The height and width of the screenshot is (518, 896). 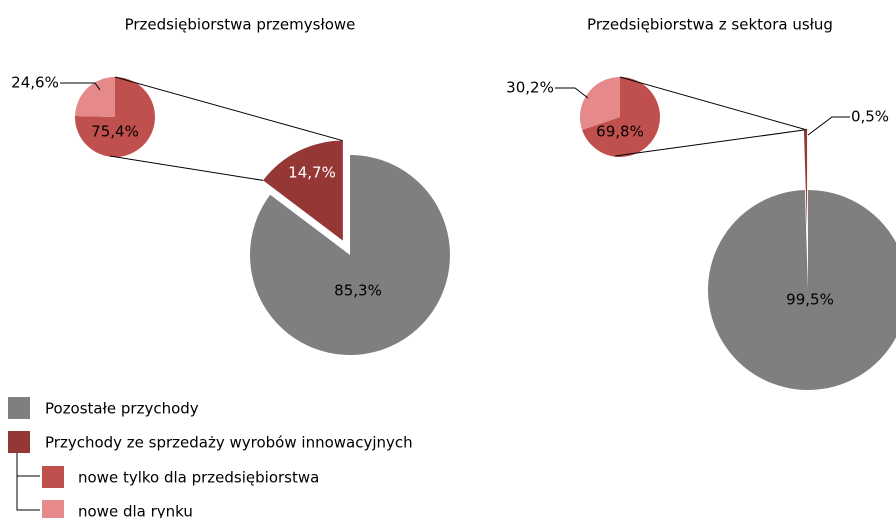 I want to click on data-label: 0,5%, so click(x=870, y=117).